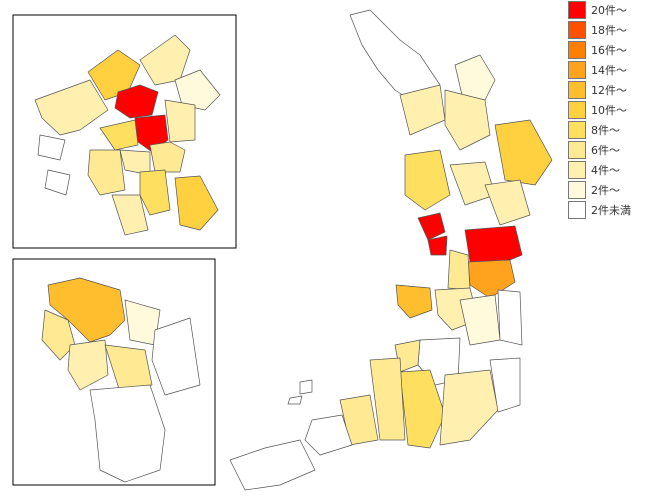  I want to click on legend-item: 12件～, so click(618, 90).